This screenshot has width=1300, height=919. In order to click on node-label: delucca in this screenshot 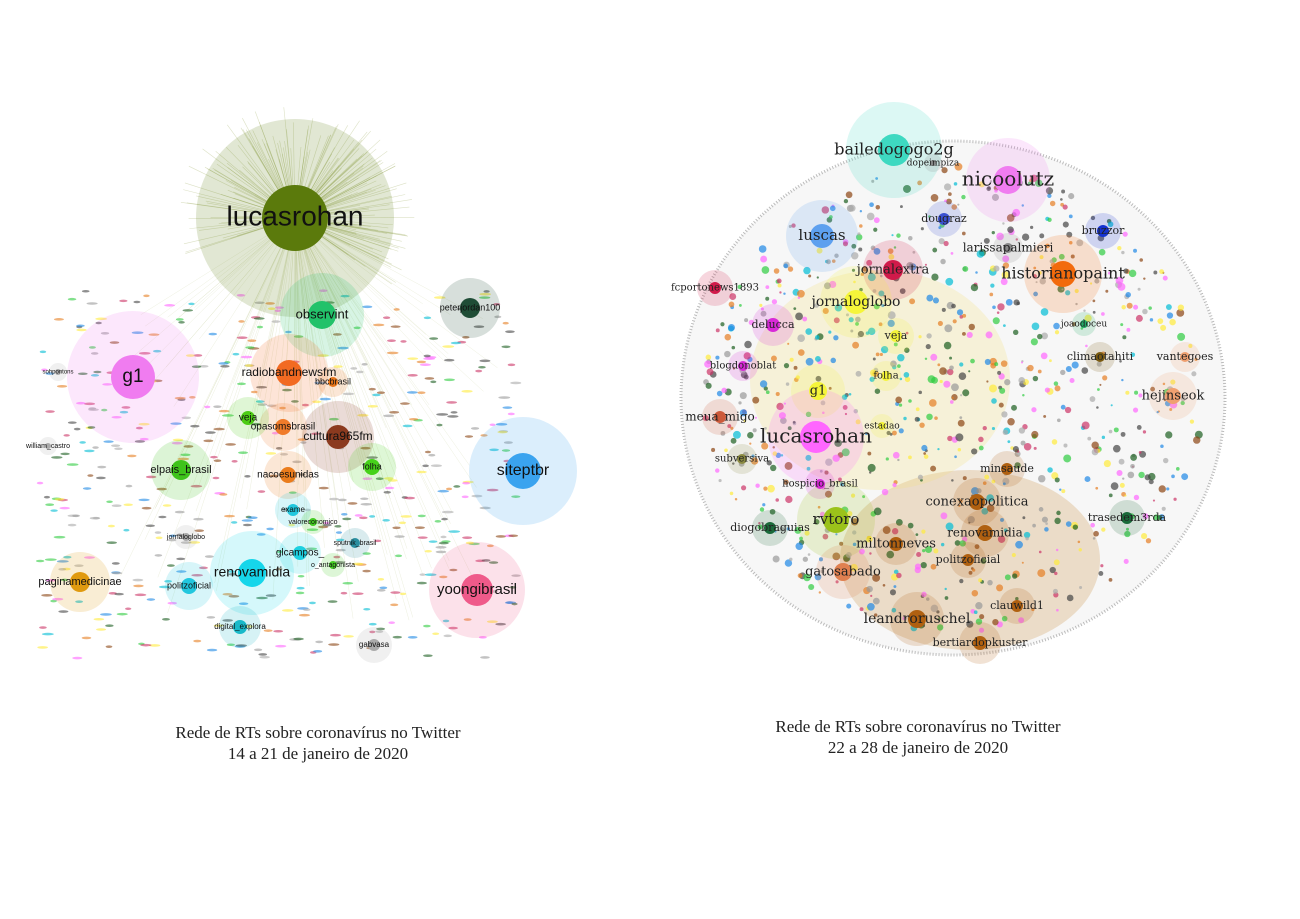, I will do `click(772, 324)`.